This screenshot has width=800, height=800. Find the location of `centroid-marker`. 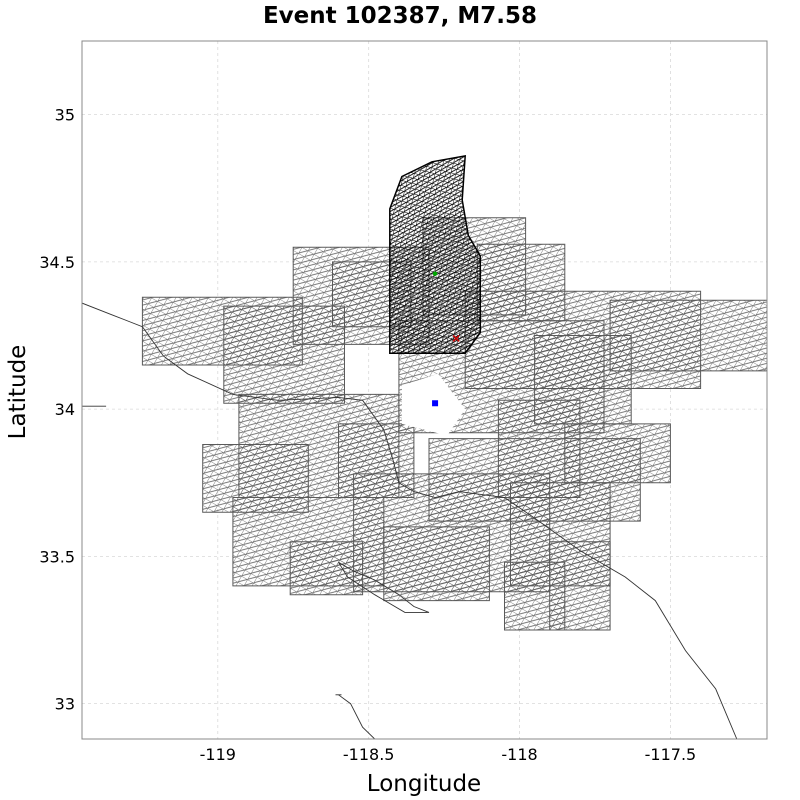

centroid-marker is located at coordinates (435, 273).